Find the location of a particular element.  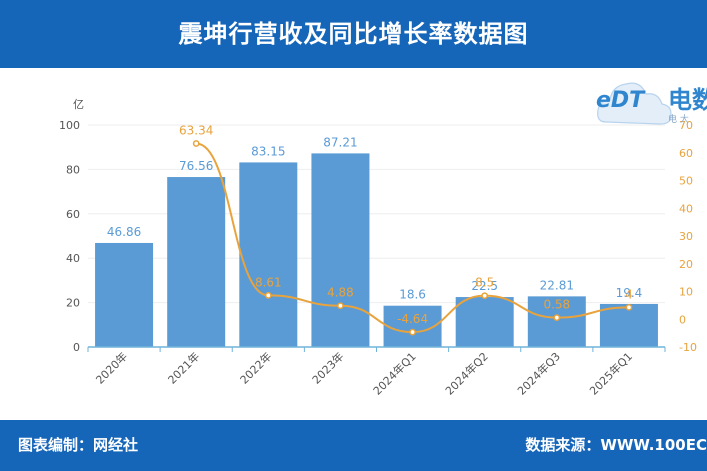

y-tick-label: 0 is located at coordinates (76, 347).